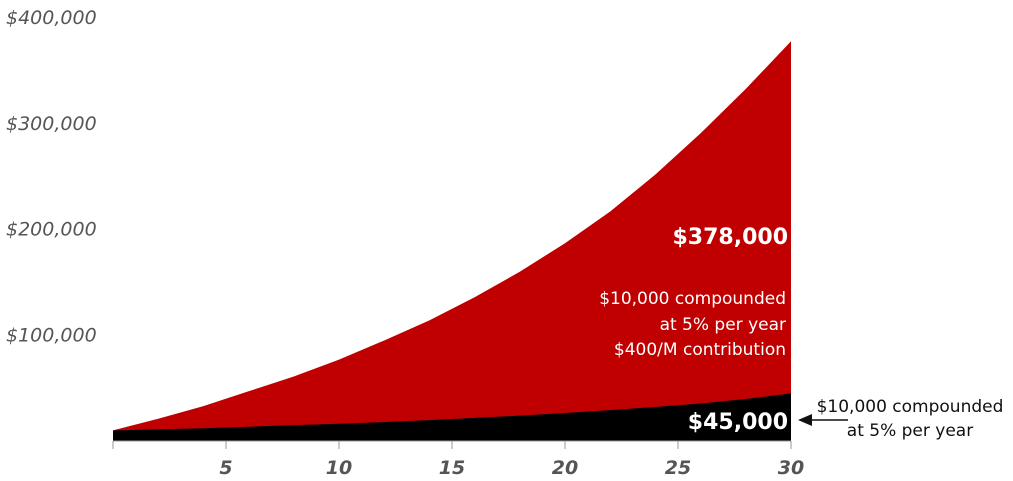 This screenshot has width=1013, height=481. Describe the element at coordinates (723, 325) in the screenshot. I see `red-note-line-2: at 5% per year` at that location.